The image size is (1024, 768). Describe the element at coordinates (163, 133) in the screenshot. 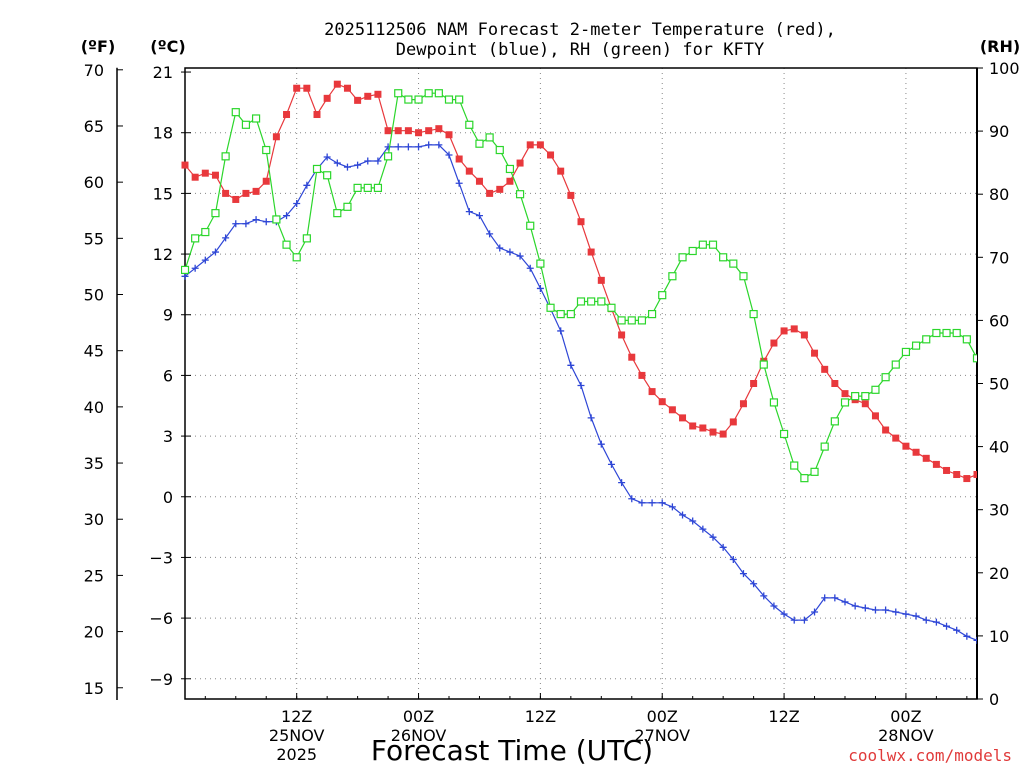

I see `celsius-tick-label: 18` at that location.